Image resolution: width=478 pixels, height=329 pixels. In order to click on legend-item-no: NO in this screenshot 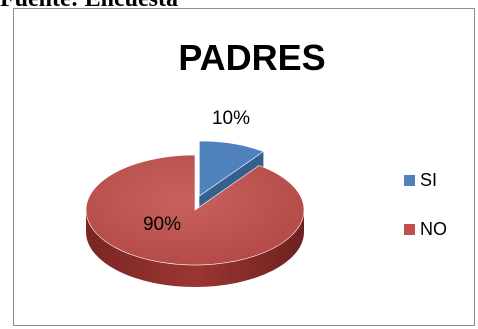, I will do `click(425, 229)`.